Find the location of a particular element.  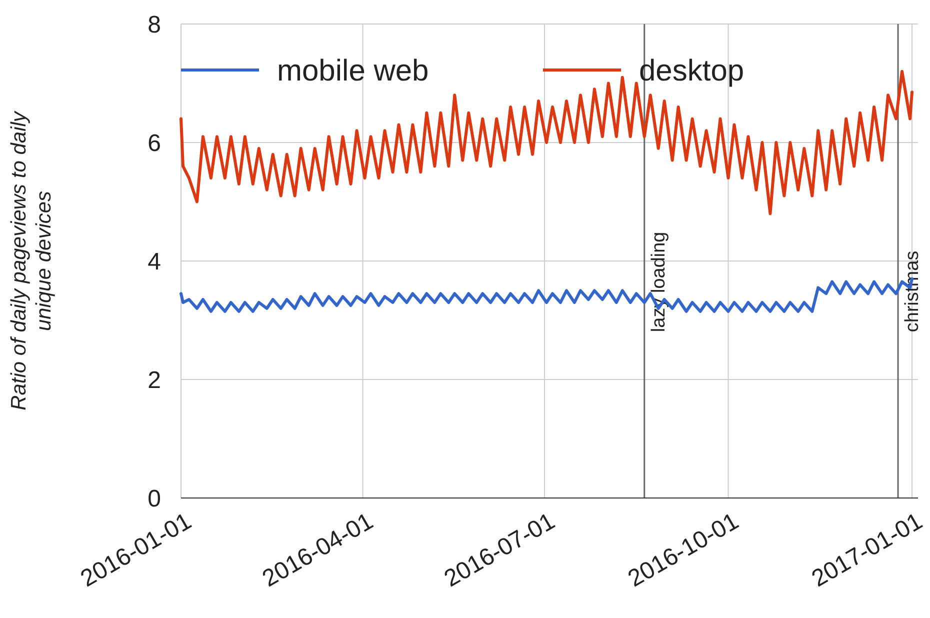

y-tick-label: 2 is located at coordinates (154, 380).